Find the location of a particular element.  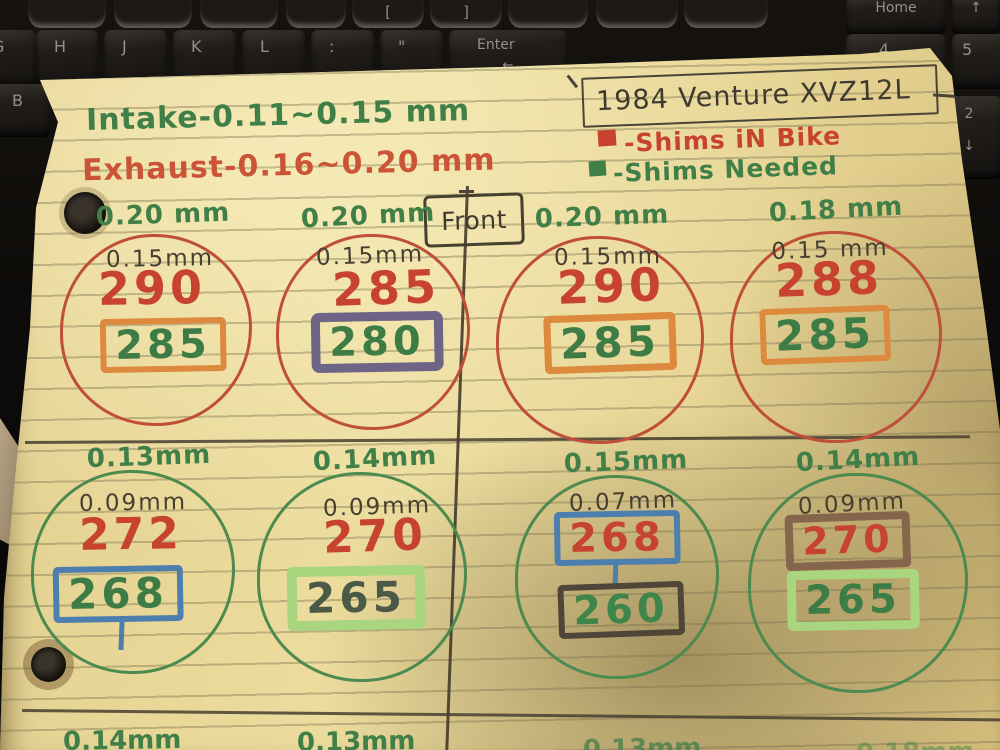

keycap-b: B is located at coordinates (25, 110).